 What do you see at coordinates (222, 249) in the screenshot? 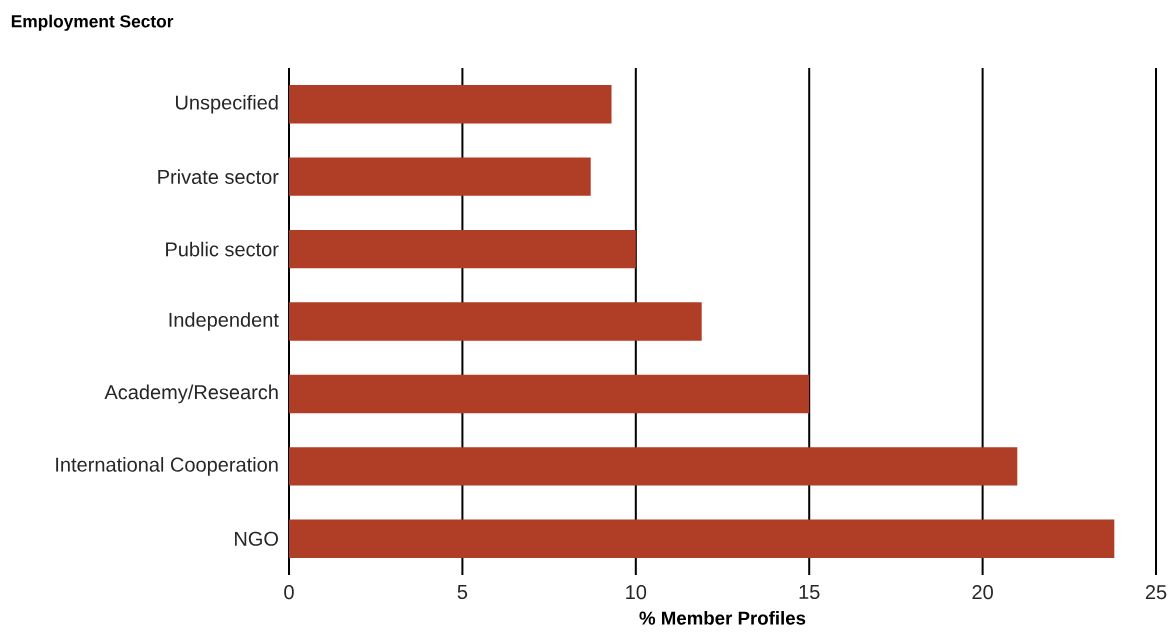
I see `y-tick-label: Public sector` at bounding box center [222, 249].